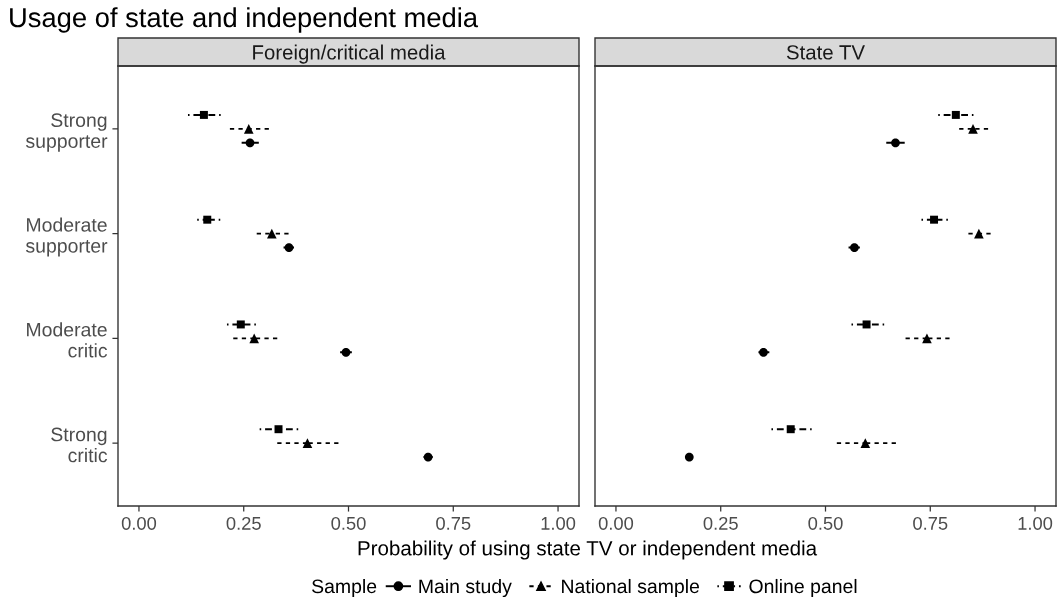 The height and width of the screenshot is (602, 1058). What do you see at coordinates (349, 54) in the screenshot?
I see `chart-subtitle: Foreign/critical media` at bounding box center [349, 54].